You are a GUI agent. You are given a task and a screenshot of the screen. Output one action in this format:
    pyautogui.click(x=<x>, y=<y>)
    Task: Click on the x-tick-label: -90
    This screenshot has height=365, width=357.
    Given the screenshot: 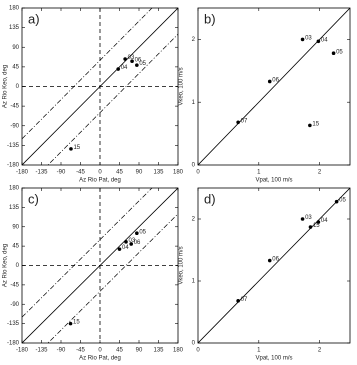 What is the action you would take?
    pyautogui.click(x=61, y=351)
    